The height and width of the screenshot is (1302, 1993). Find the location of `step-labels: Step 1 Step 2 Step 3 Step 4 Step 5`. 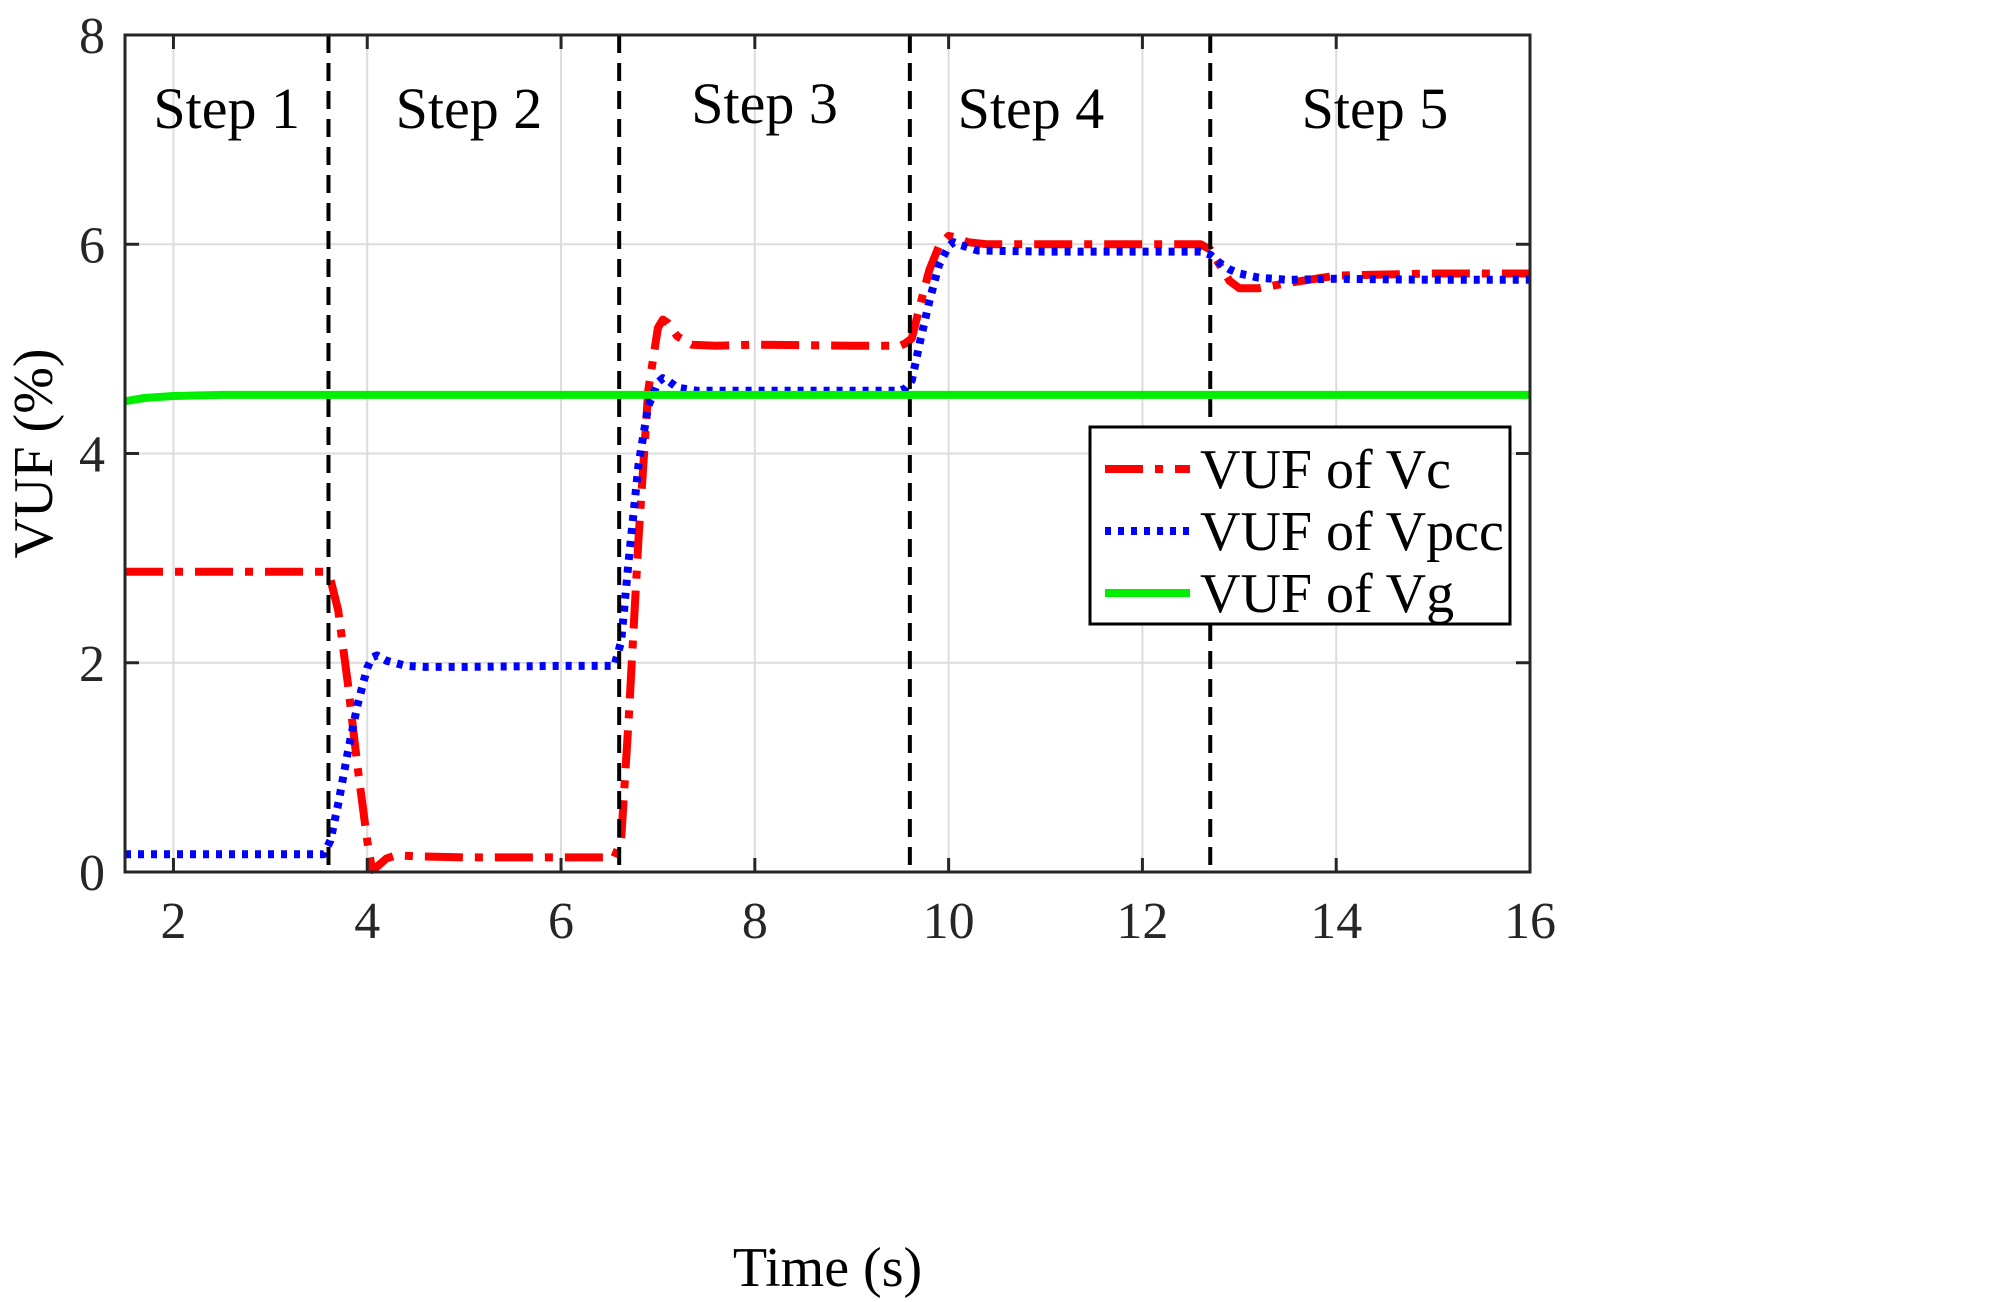

step-labels: Step 1 Step 2 Step 3 Step 4 Step 5 is located at coordinates (800, 106).